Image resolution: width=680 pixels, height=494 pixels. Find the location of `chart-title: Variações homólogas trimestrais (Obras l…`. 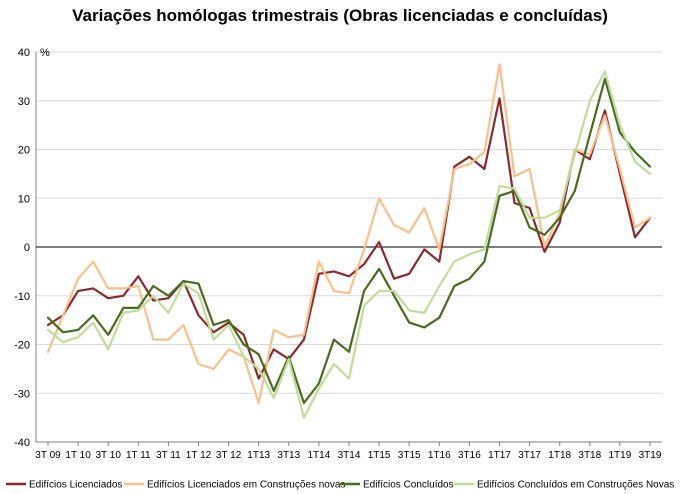

chart-title: Variações homólogas trimestrais (Obras l… is located at coordinates (340, 15).